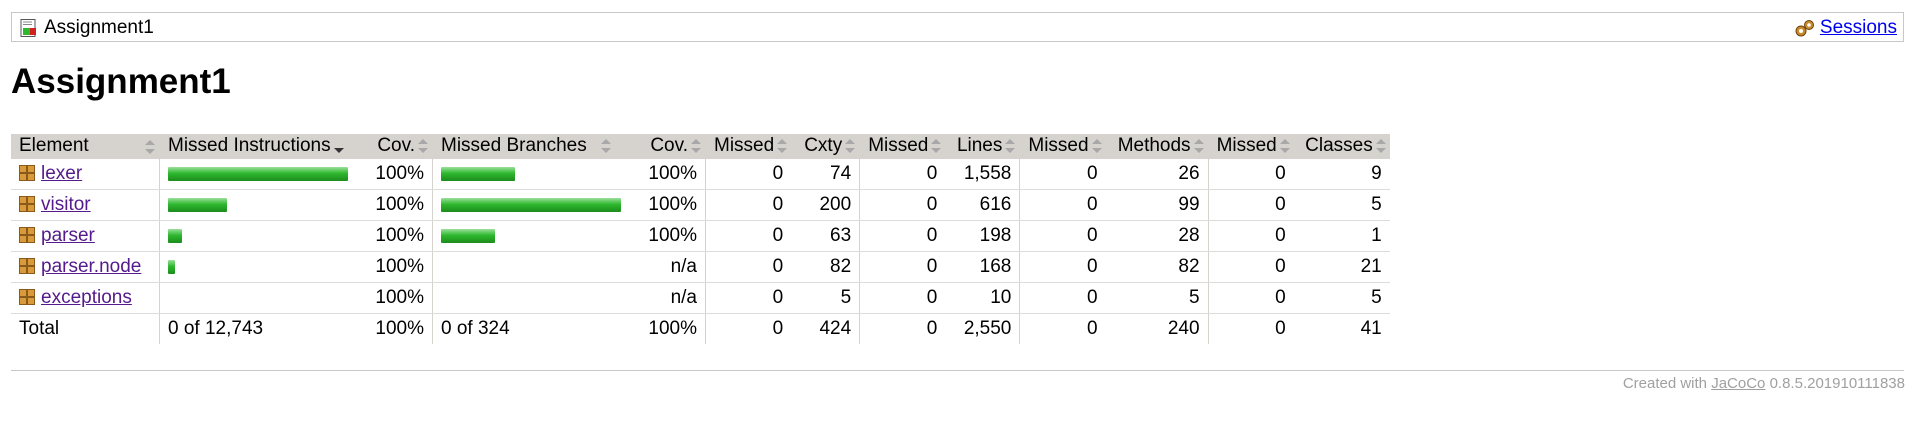  Describe the element at coordinates (1157, 205) in the screenshot. I see `methods: 99` at that location.